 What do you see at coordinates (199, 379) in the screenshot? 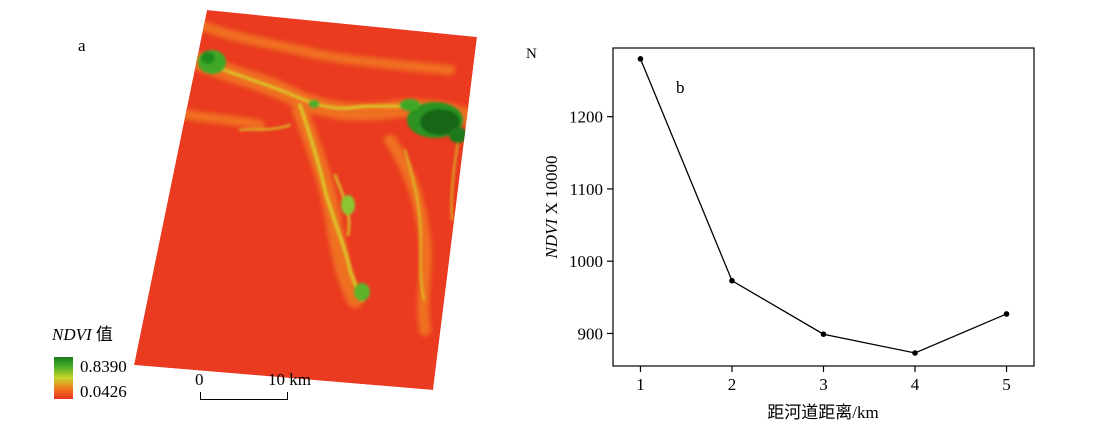
I see `scale-bar-start-label: 0` at bounding box center [199, 379].